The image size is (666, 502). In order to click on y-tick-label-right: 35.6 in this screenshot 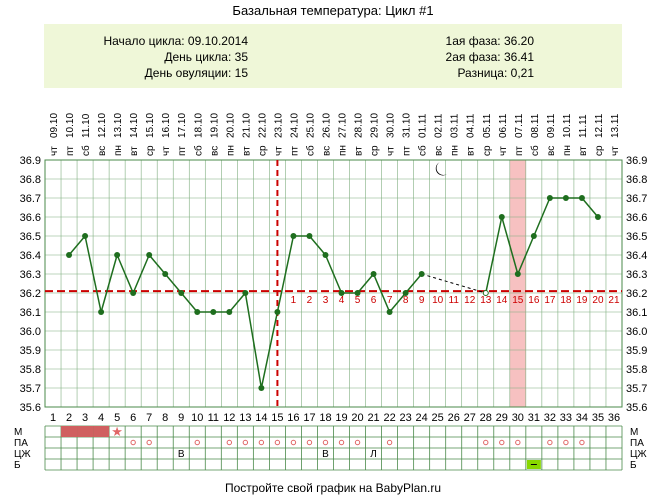, I will do `click(636, 408)`.